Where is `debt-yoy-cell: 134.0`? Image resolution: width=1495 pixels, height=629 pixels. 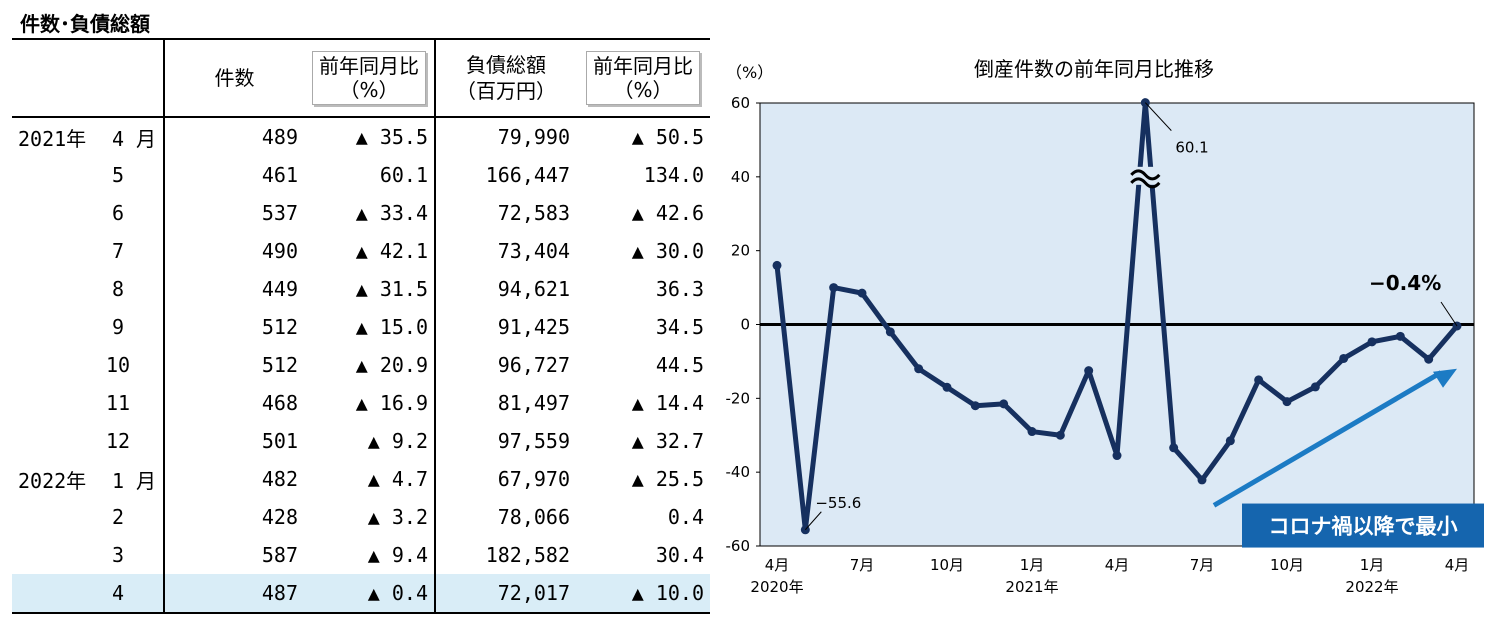
debt-yoy-cell: 134.0 is located at coordinates (673, 175).